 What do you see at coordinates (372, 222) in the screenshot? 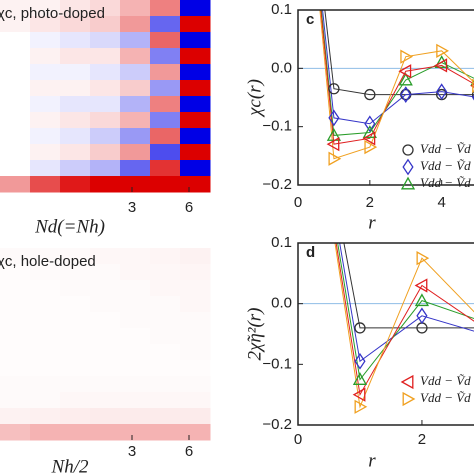
I see `x-axis-label: r` at bounding box center [372, 222].